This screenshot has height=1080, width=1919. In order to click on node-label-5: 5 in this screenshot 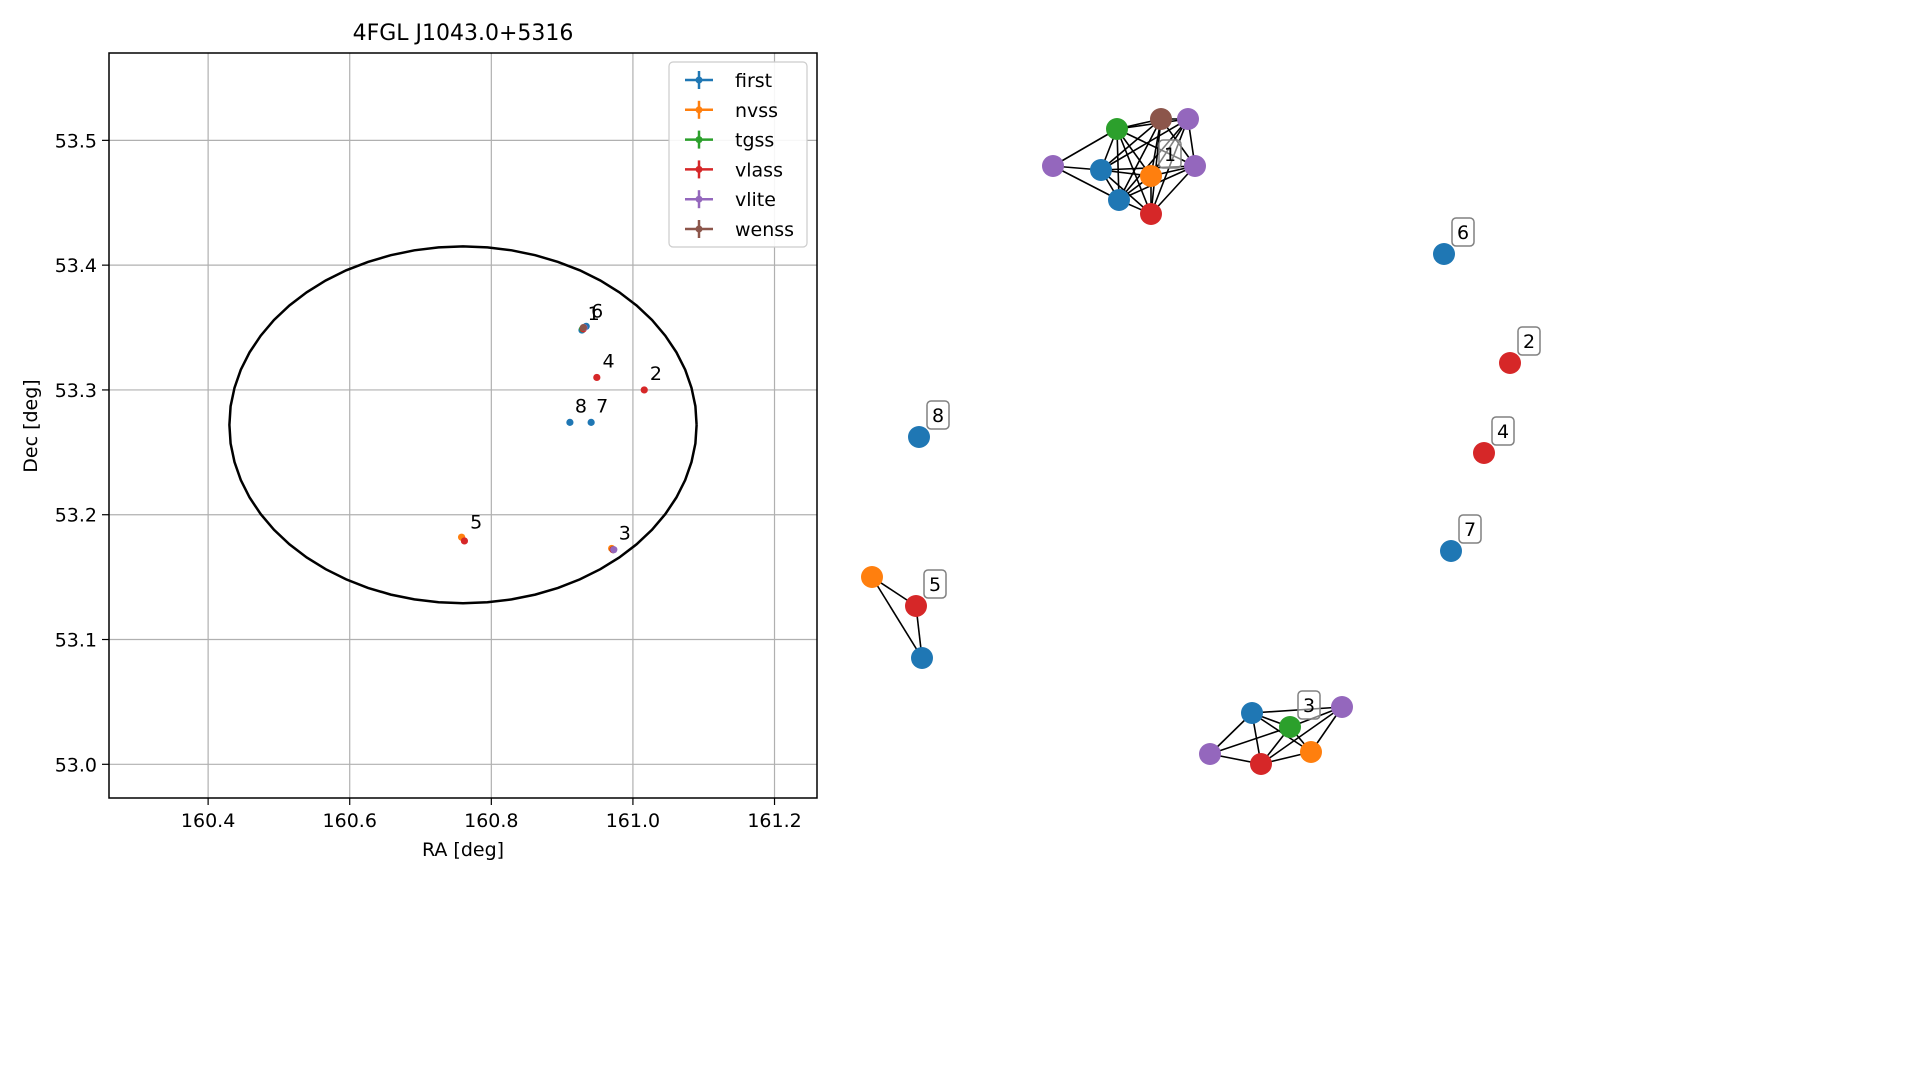, I will do `click(935, 584)`.